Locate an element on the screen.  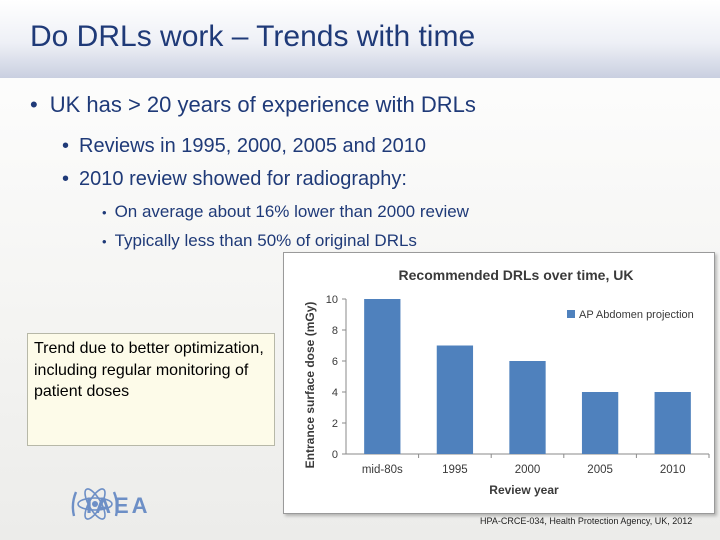
iaea-logo-icon is located at coordinates (95, 504).